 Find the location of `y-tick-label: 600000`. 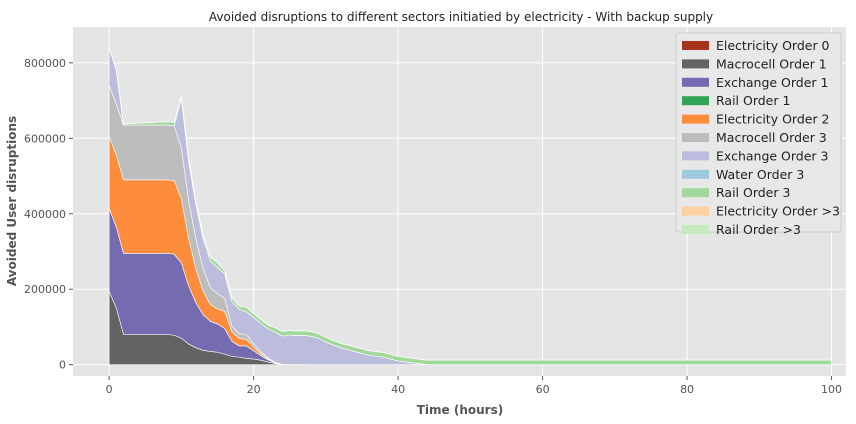

y-tick-label: 600000 is located at coordinates (45, 138).